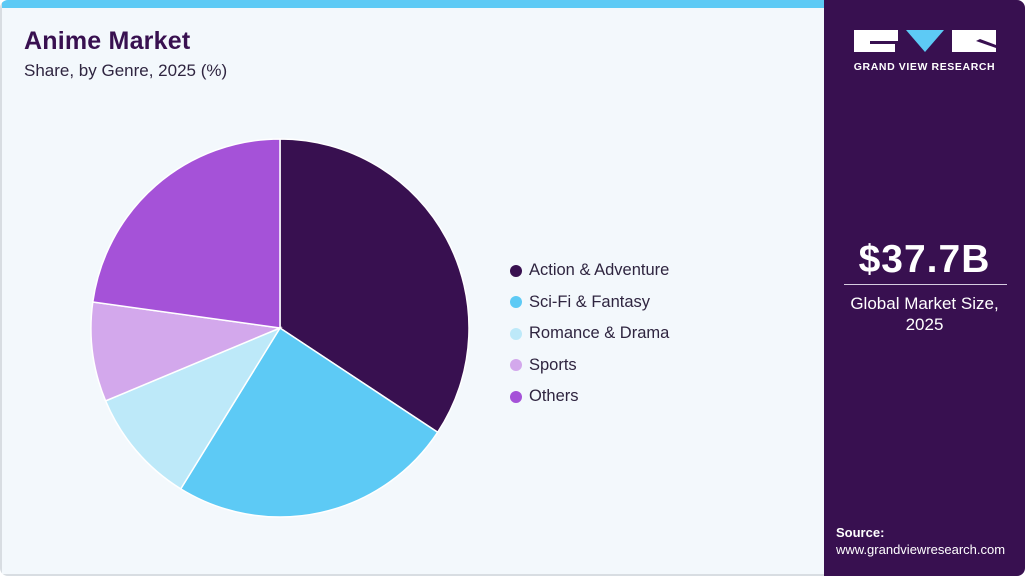 This screenshot has width=1025, height=576. I want to click on legend-item: Sci-Fi & Fantasy, so click(589, 303).